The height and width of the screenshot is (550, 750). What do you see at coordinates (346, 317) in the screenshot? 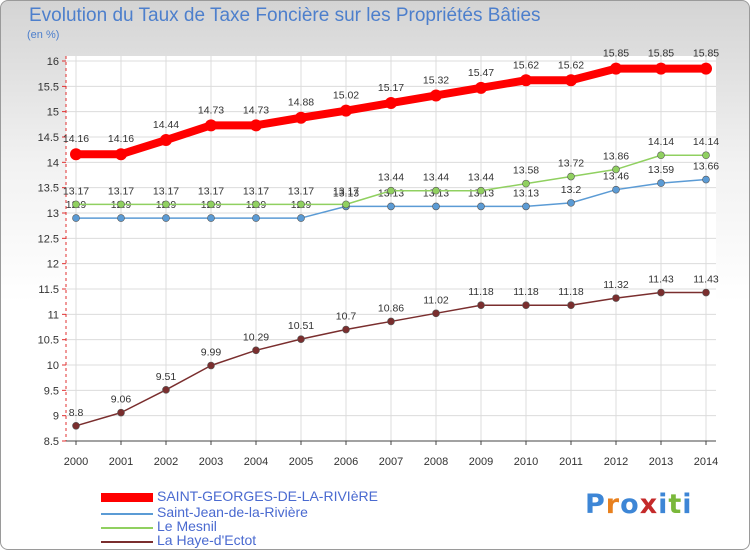
I see `data-label: 10.7` at bounding box center [346, 317].